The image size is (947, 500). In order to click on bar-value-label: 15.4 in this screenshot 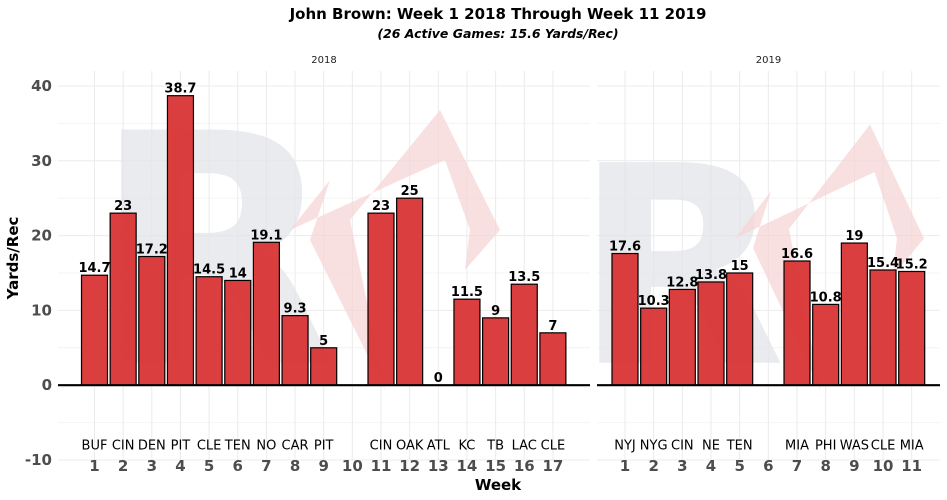, I will do `click(883, 263)`.